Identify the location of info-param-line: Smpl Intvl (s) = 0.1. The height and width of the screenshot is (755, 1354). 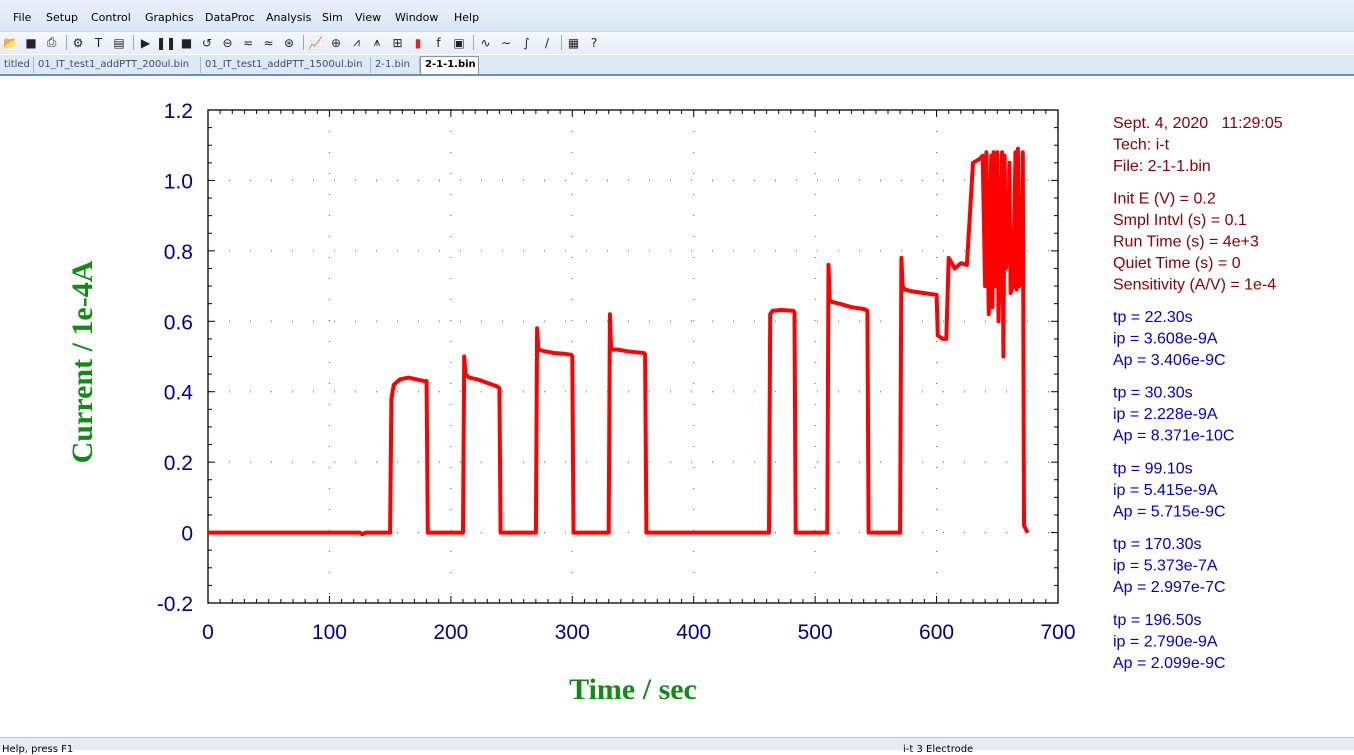
(1180, 220).